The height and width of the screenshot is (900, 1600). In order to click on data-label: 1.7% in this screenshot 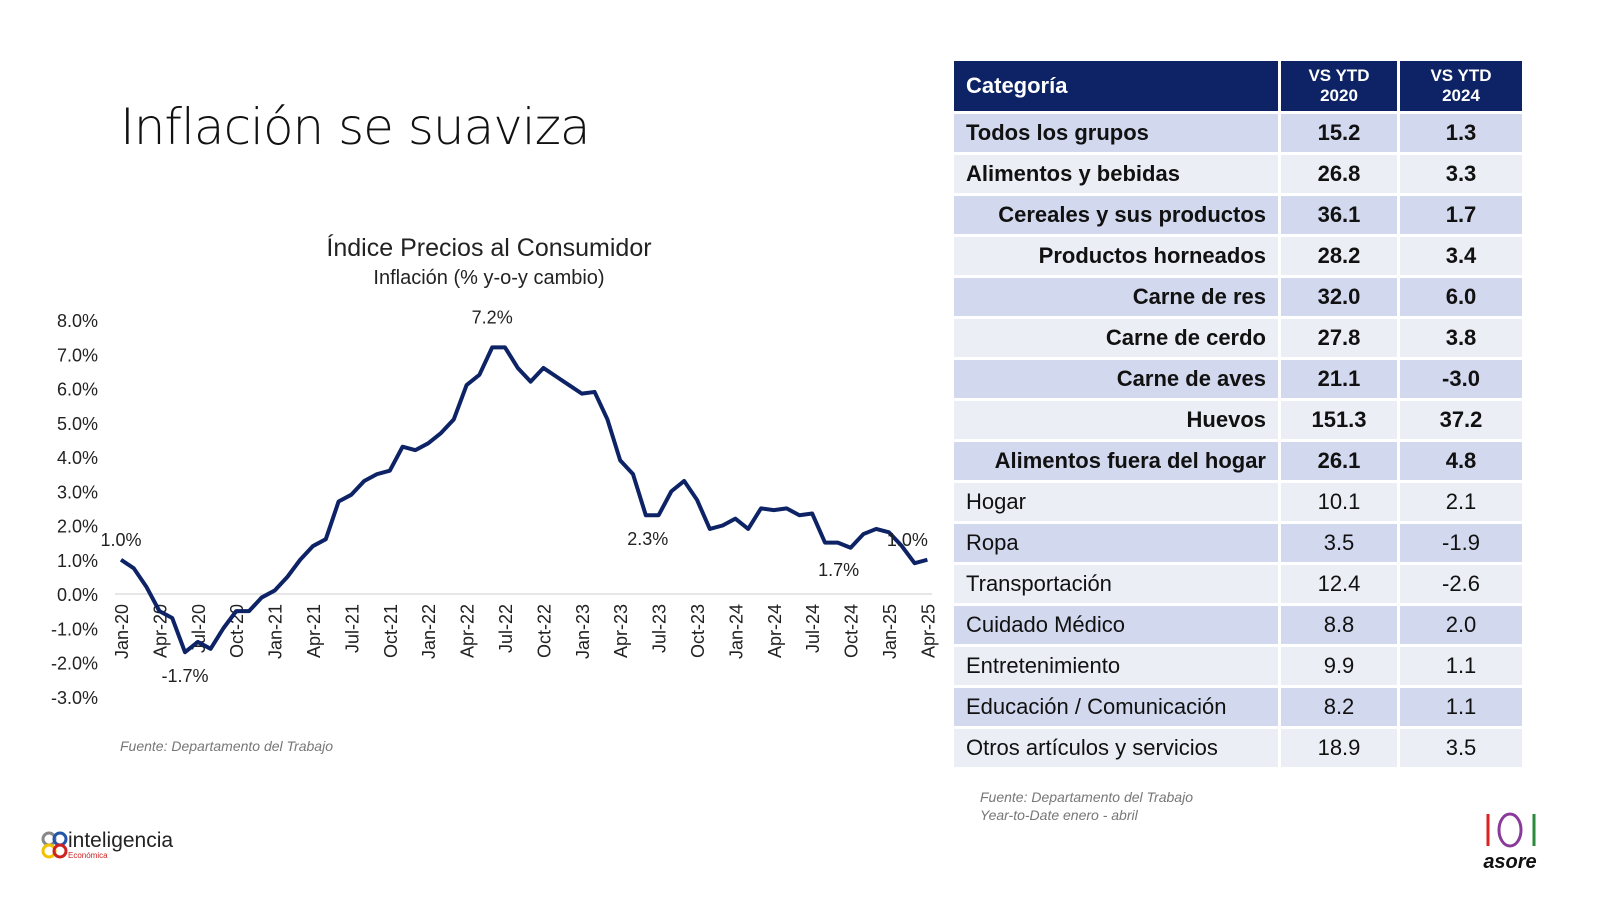, I will do `click(838, 570)`.